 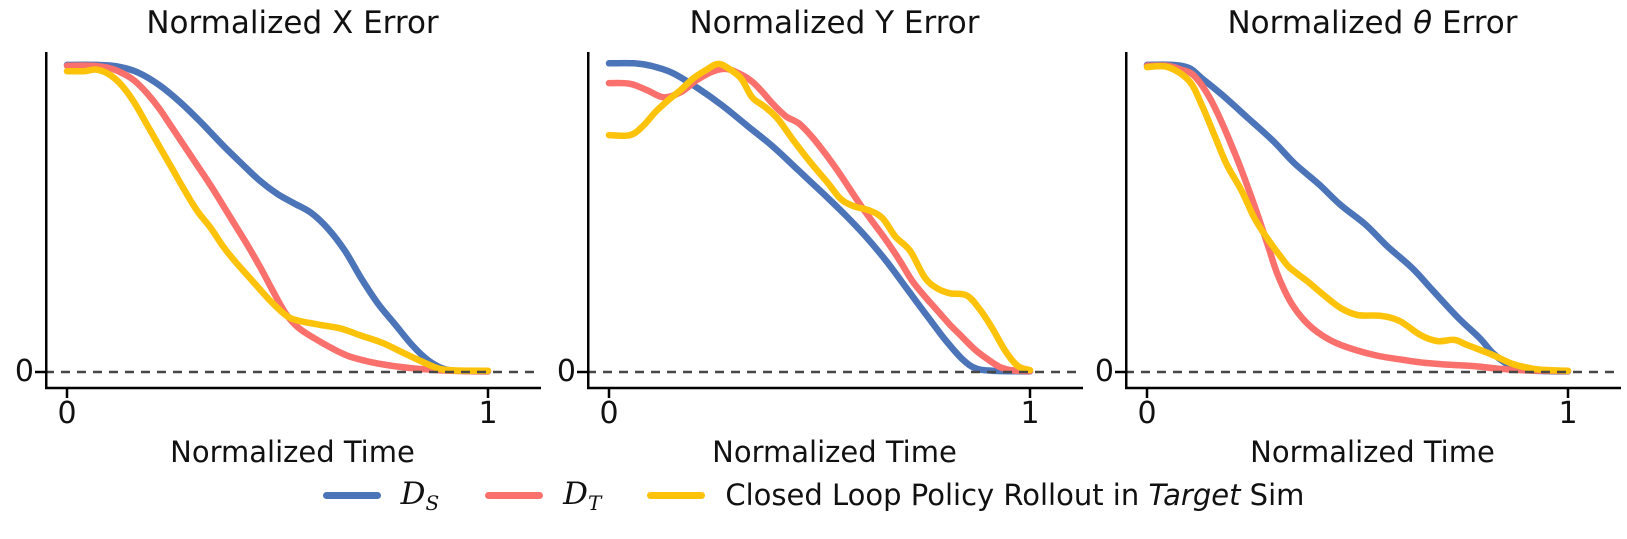 I want to click on legend-swatch-blue, so click(x=351, y=495).